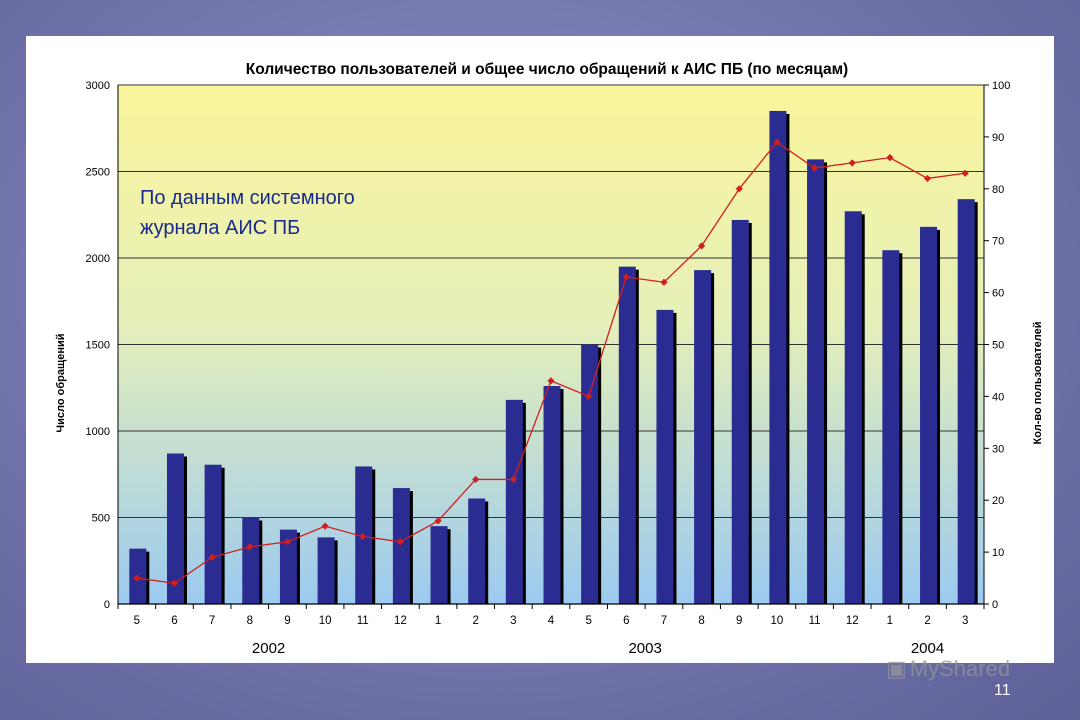 This screenshot has height=720, width=1080. What do you see at coordinates (101, 519) in the screenshot?
I see `left-tick-label: 500` at bounding box center [101, 519].